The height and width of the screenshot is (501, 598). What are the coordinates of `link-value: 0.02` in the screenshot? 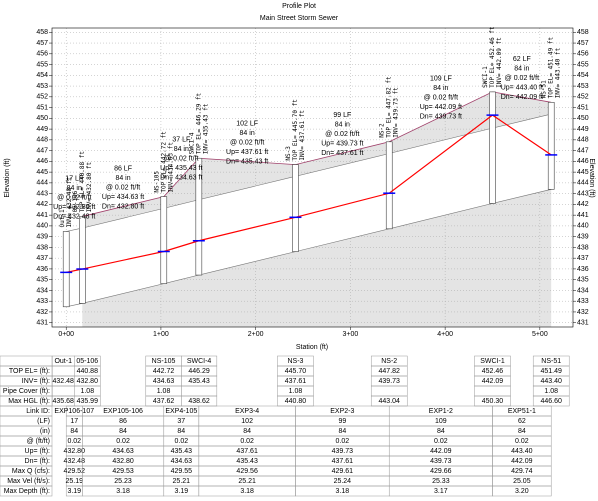 It's located at (441, 441).